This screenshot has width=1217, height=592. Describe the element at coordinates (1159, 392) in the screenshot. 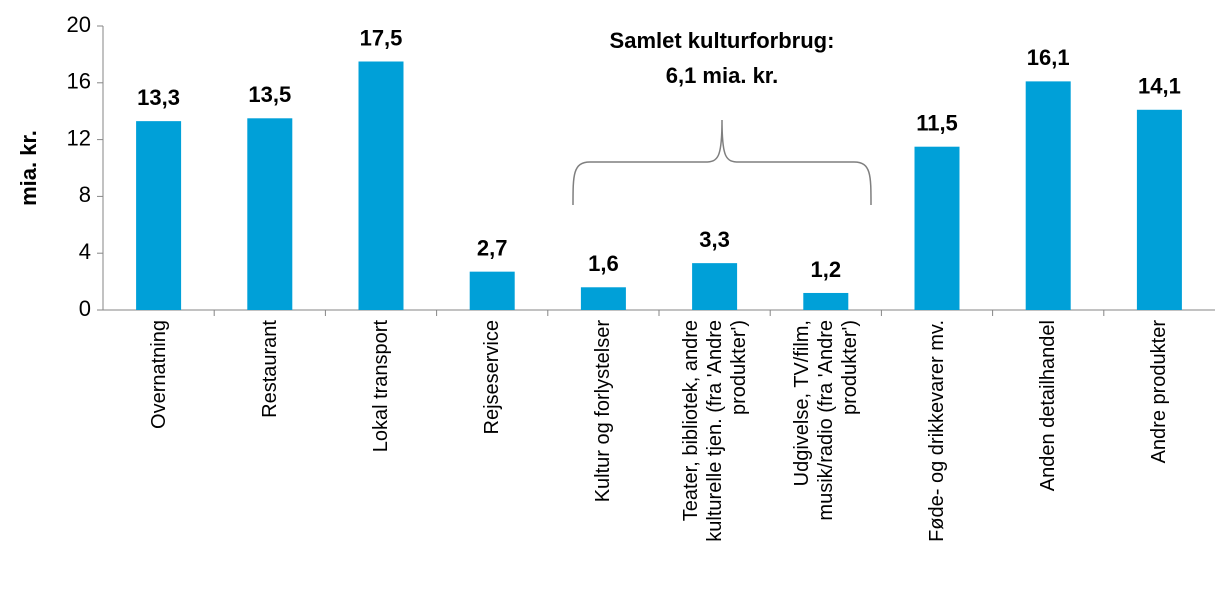

I see `x-tick-label: Andre produkter` at that location.